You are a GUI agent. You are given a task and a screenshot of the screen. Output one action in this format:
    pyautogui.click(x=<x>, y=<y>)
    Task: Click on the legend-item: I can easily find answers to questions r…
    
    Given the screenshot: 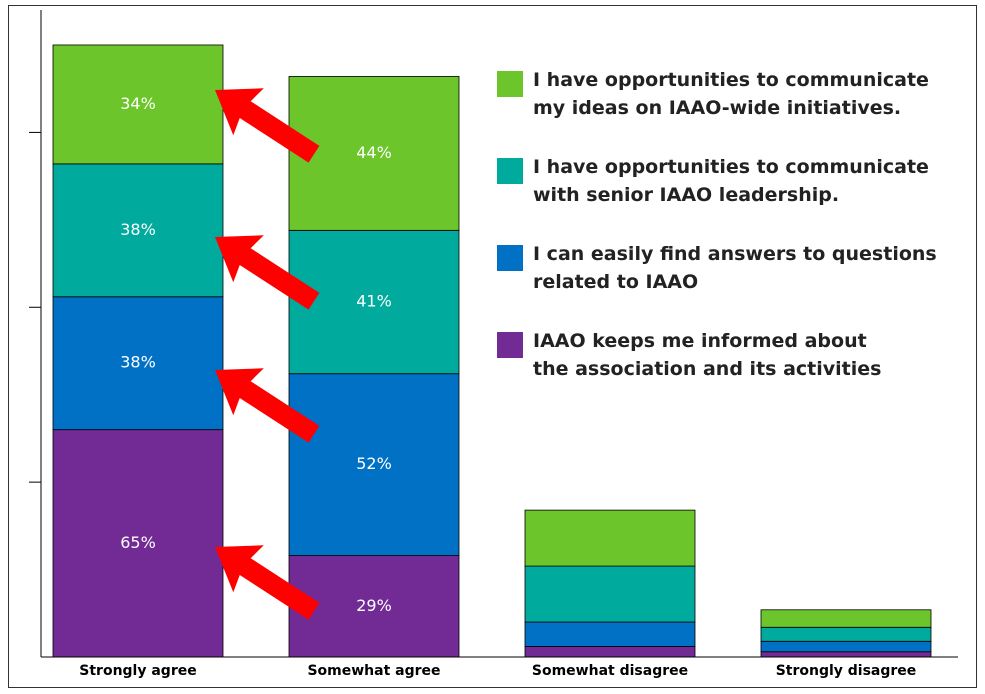 What is the action you would take?
    pyautogui.click(x=717, y=283)
    